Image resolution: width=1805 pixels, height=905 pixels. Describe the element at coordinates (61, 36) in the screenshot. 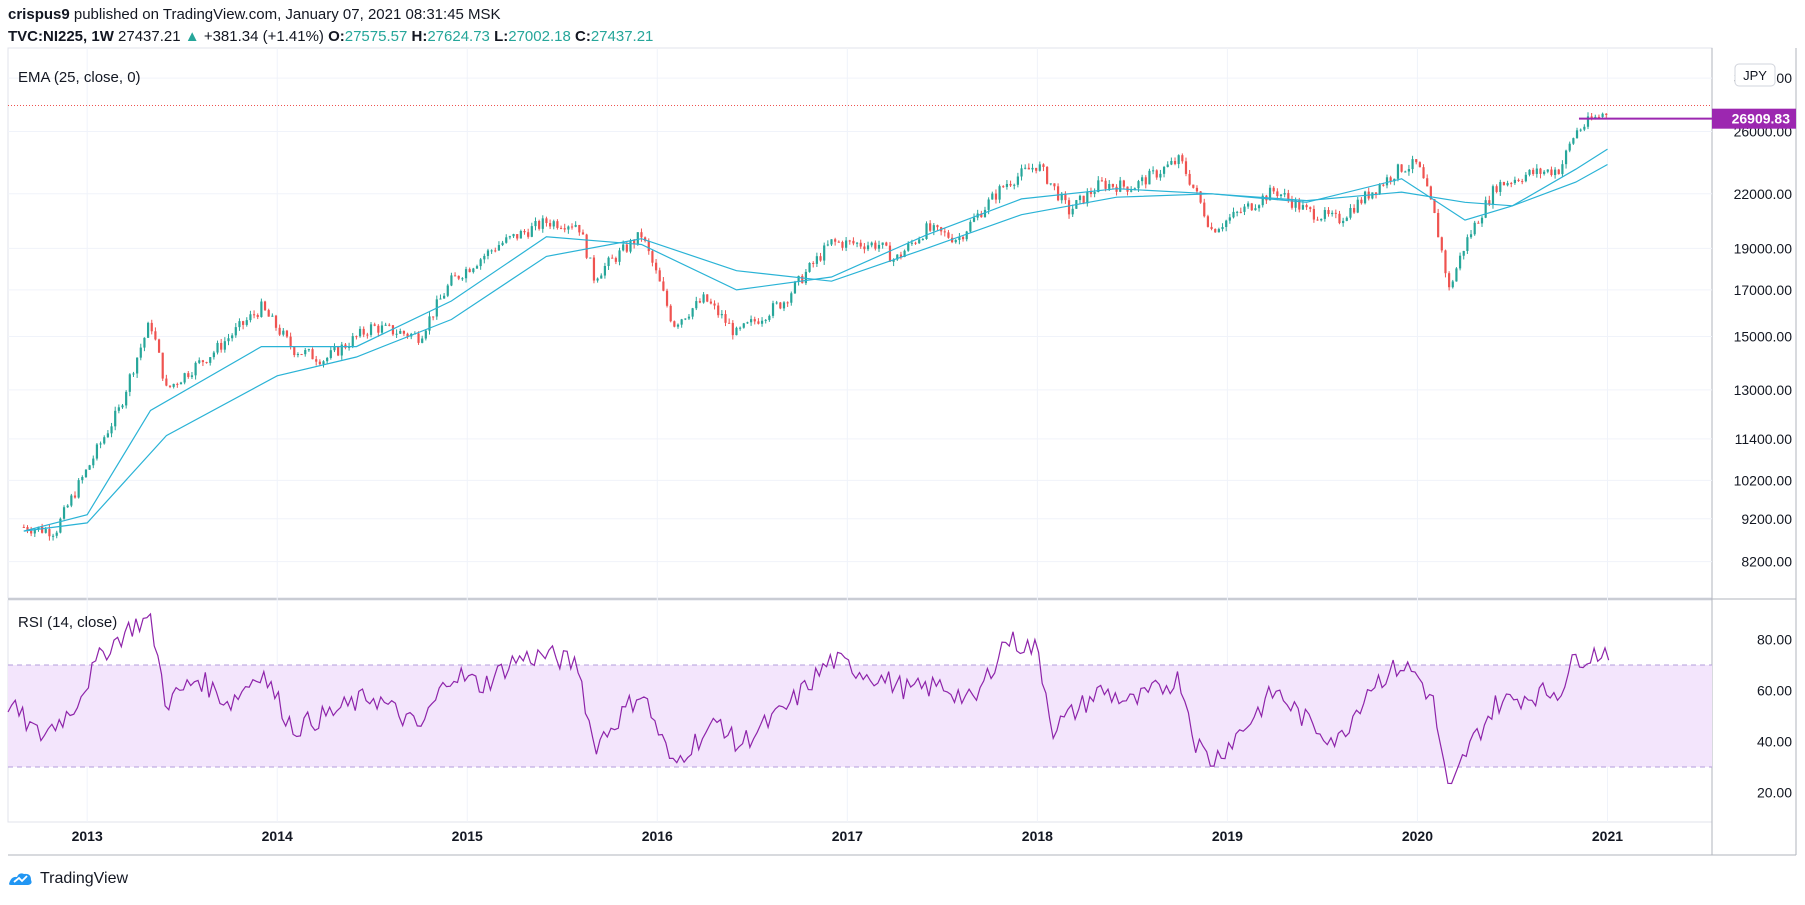

I see `symbol-interval: TVC:NI225, 1W` at that location.